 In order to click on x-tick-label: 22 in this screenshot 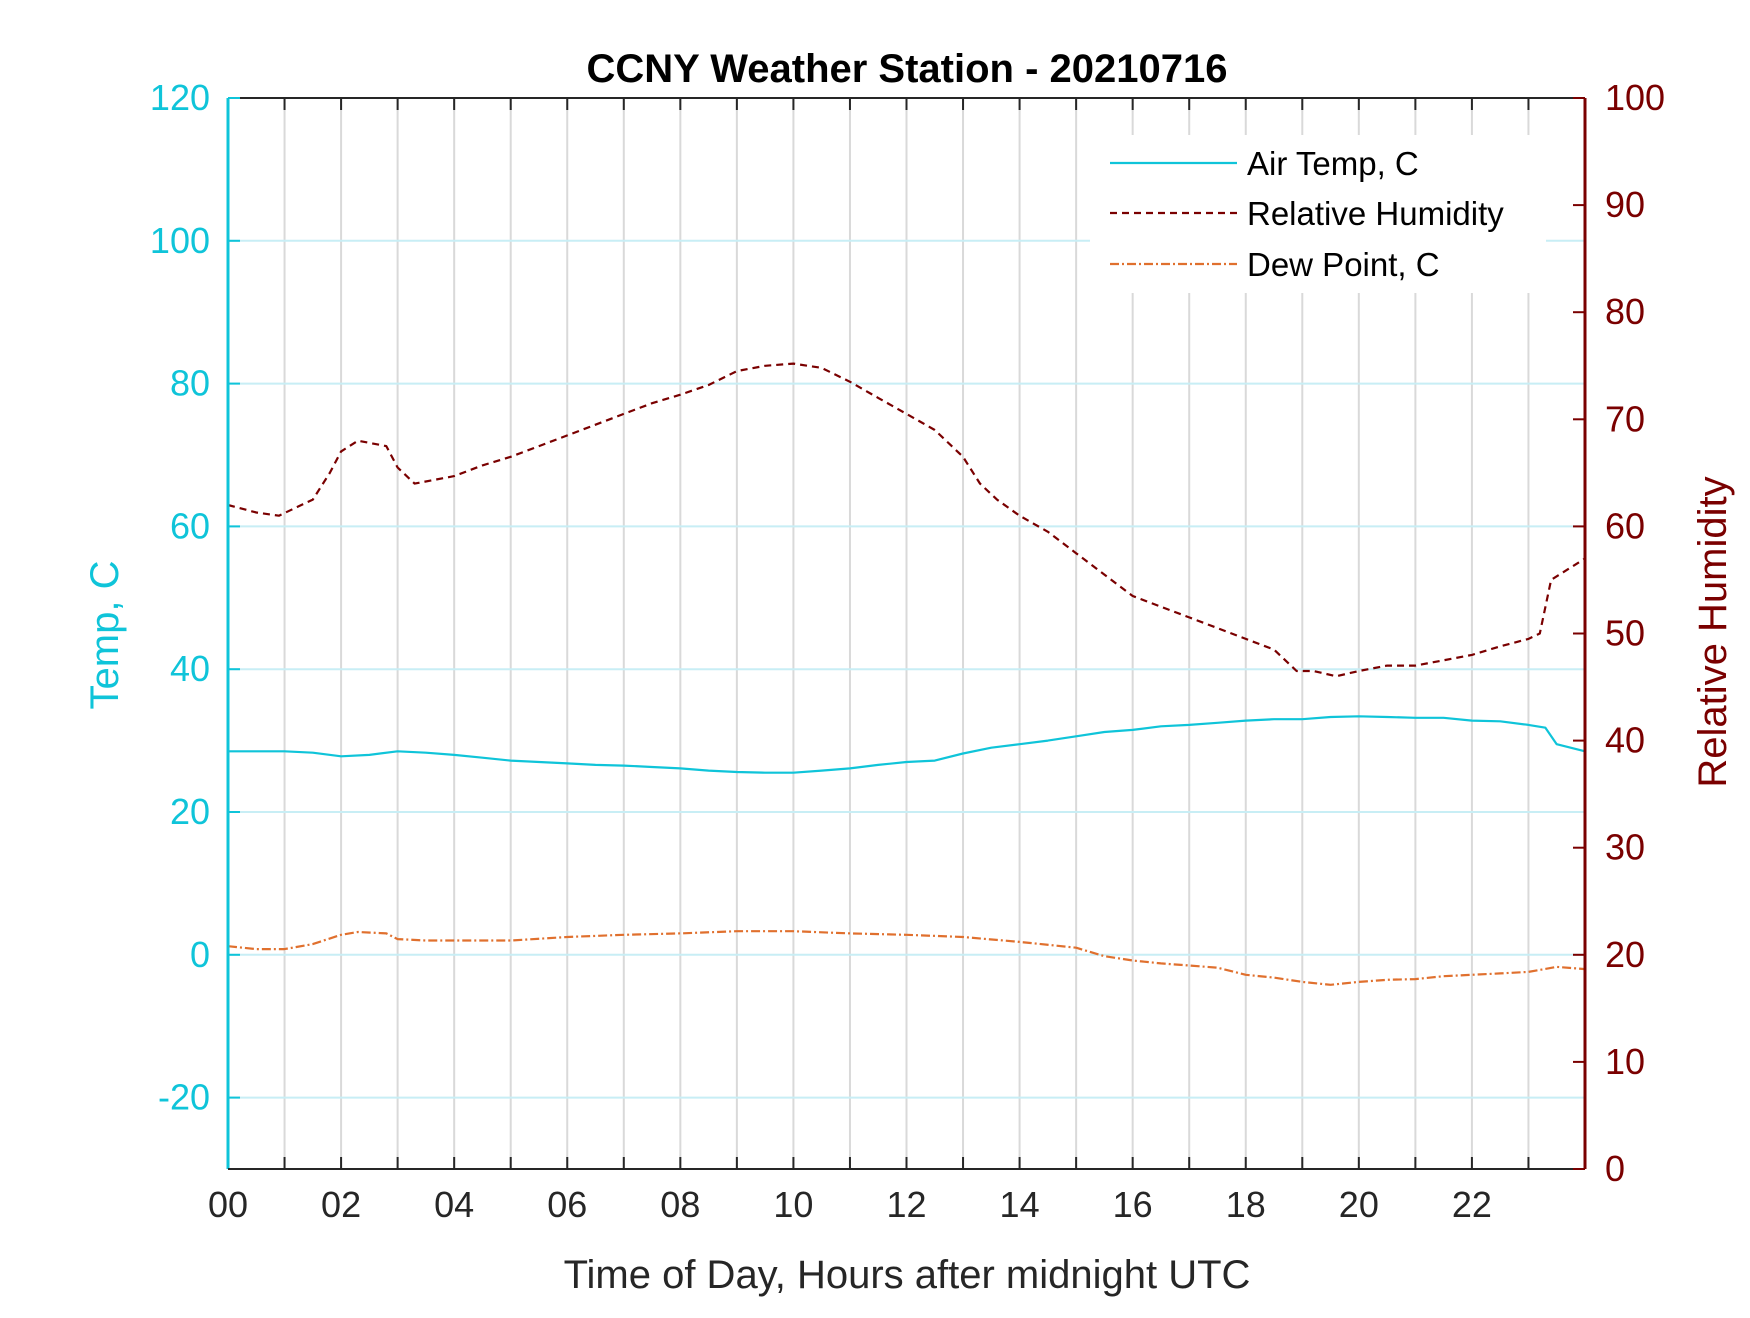, I will do `click(1472, 1204)`.